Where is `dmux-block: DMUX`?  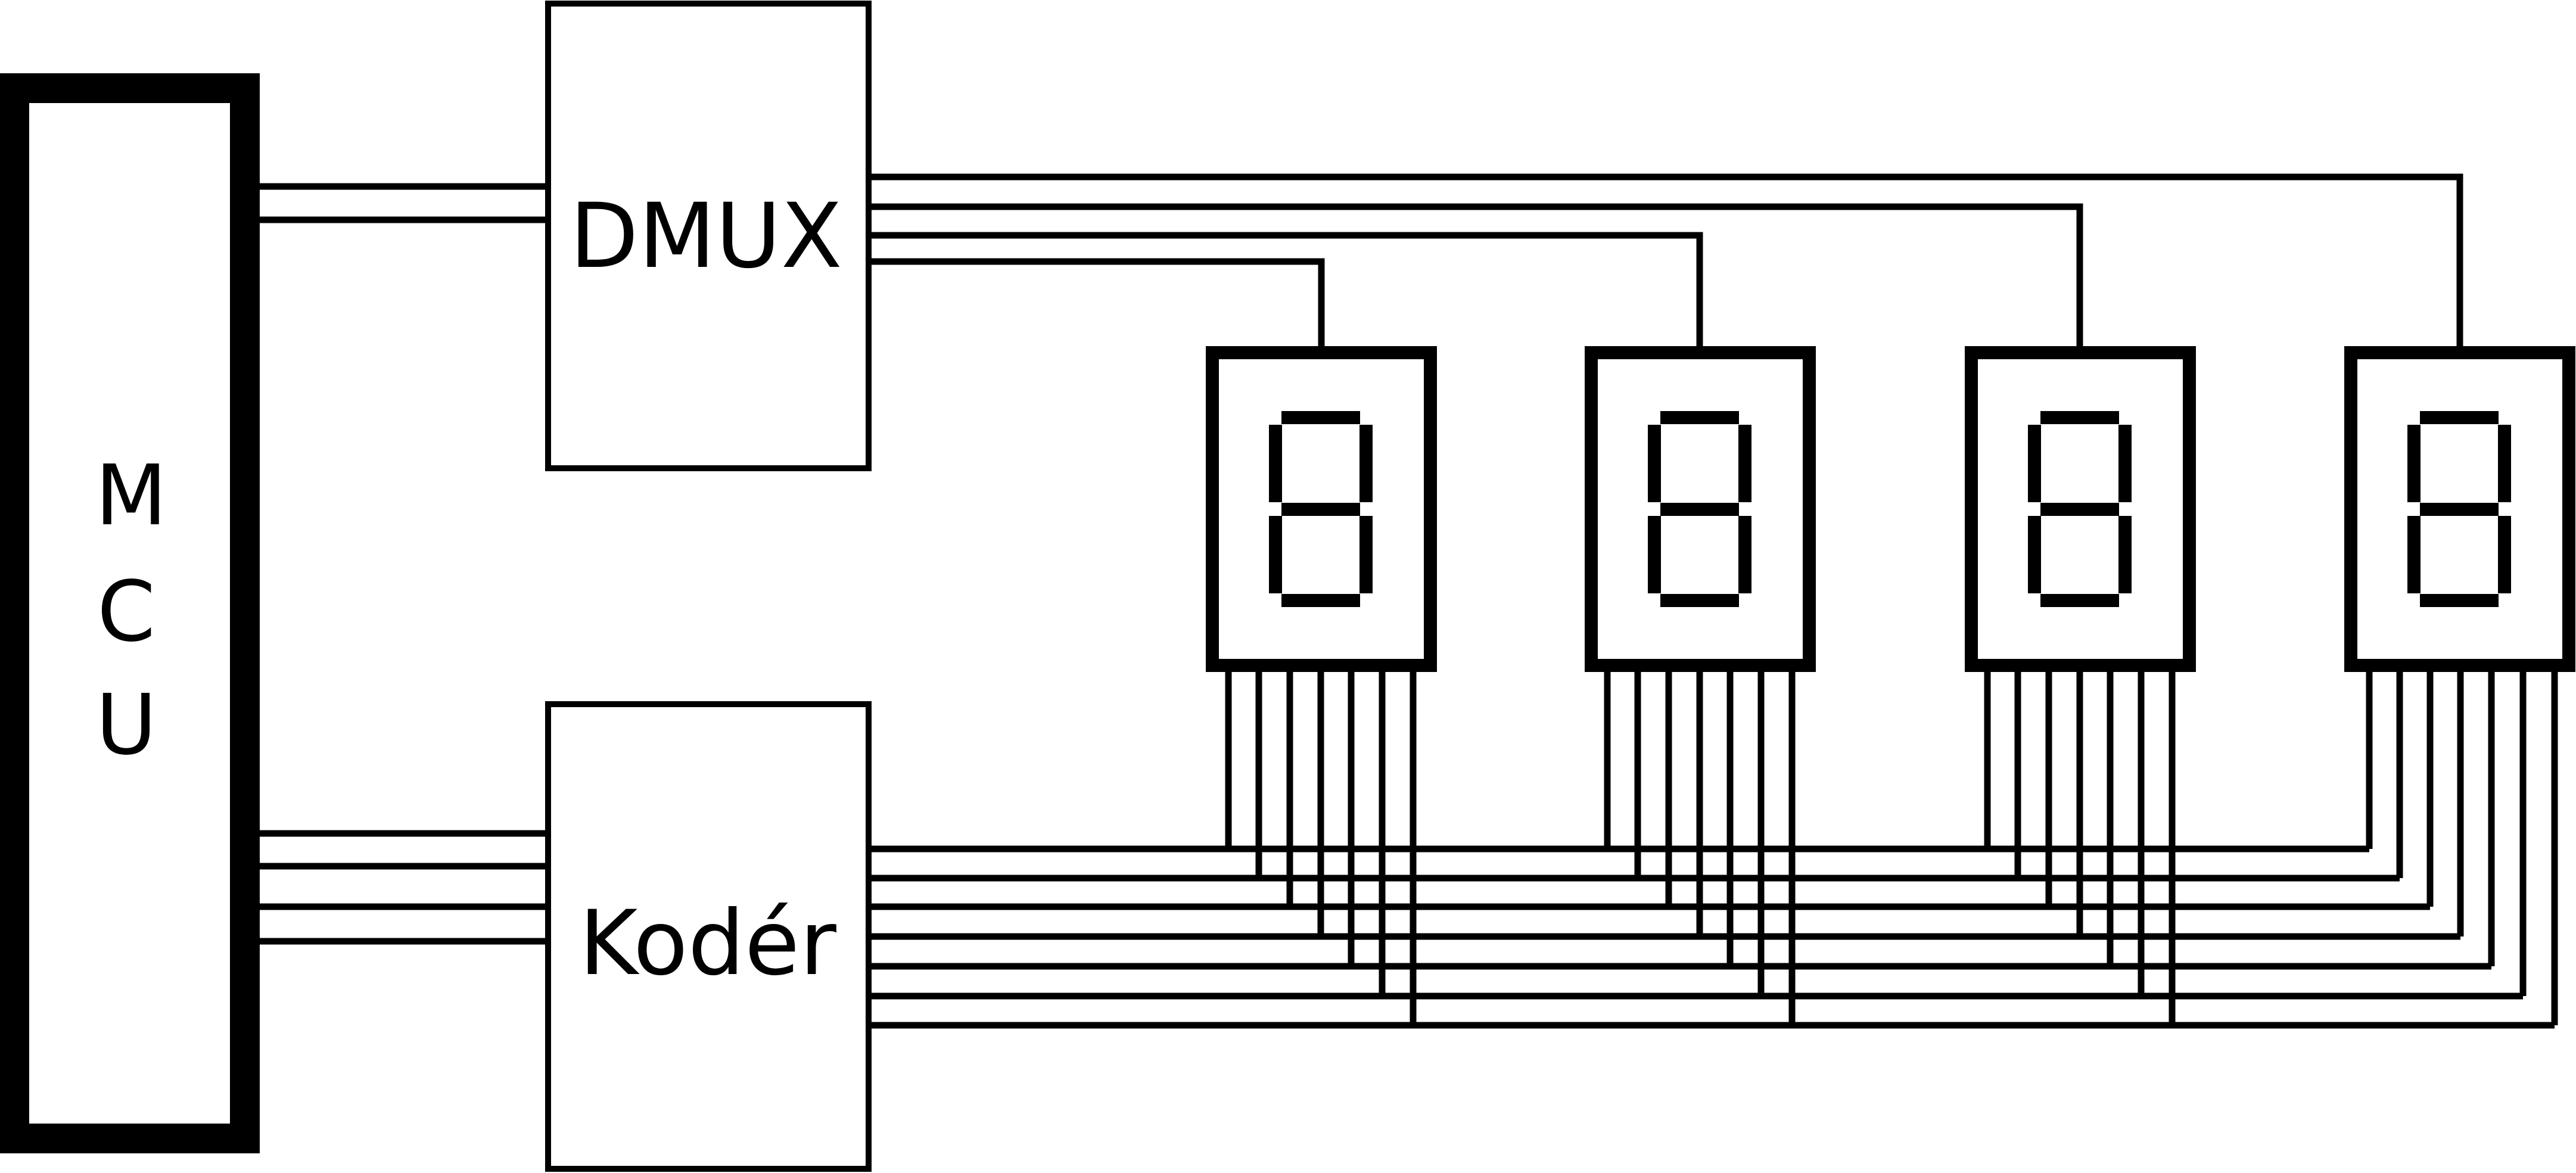
dmux-block: DMUX is located at coordinates (708, 236).